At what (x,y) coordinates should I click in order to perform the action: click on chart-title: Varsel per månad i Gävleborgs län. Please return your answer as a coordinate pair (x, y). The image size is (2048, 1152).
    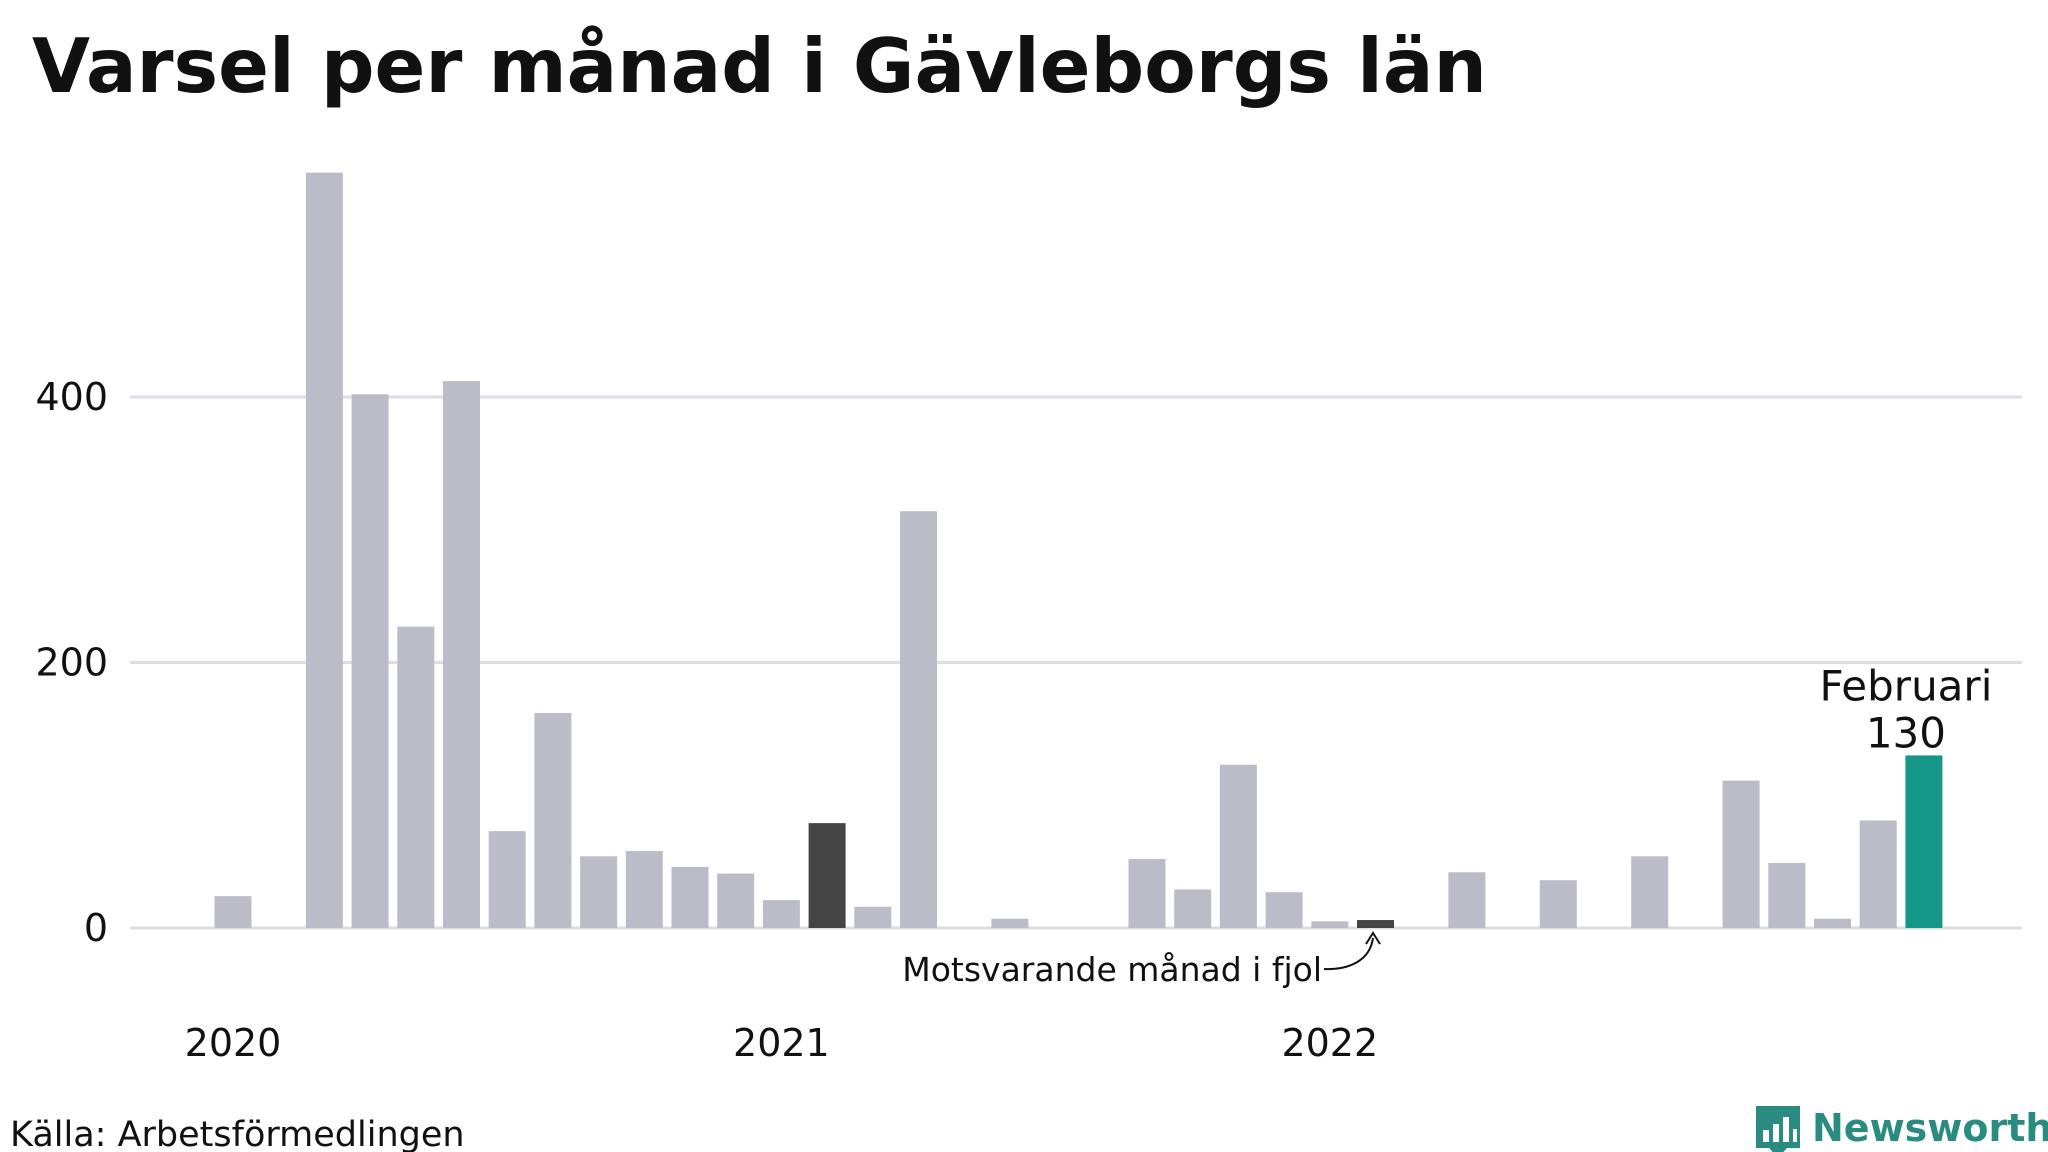
    Looking at the image, I should click on (759, 66).